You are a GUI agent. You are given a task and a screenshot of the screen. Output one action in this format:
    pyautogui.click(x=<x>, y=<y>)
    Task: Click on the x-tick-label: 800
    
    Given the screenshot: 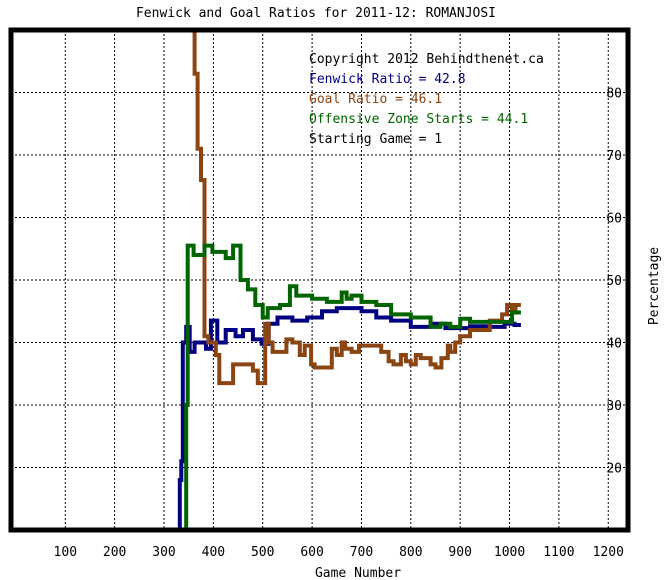 What is the action you would take?
    pyautogui.click(x=410, y=552)
    